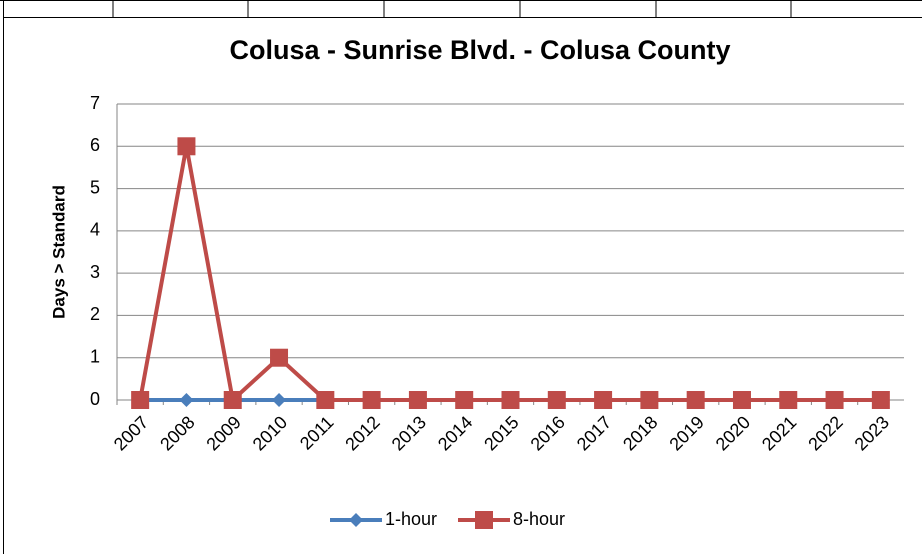  I want to click on x-tick-label: 2016, so click(548, 433).